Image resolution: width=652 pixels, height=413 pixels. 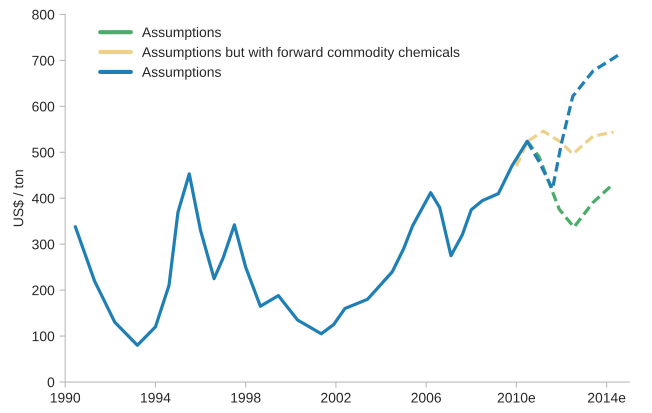 What do you see at coordinates (43, 336) in the screenshot?
I see `y-tick-label: 100` at bounding box center [43, 336].